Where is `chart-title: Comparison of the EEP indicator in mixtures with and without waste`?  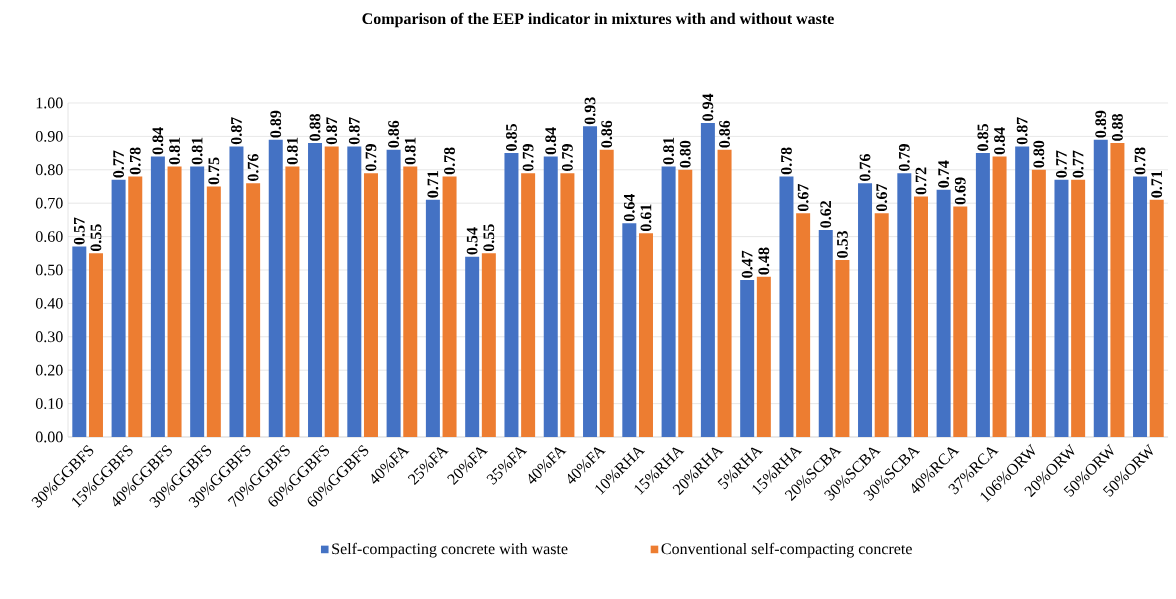 chart-title: Comparison of the EEP indicator in mixtures with and without waste is located at coordinates (598, 20).